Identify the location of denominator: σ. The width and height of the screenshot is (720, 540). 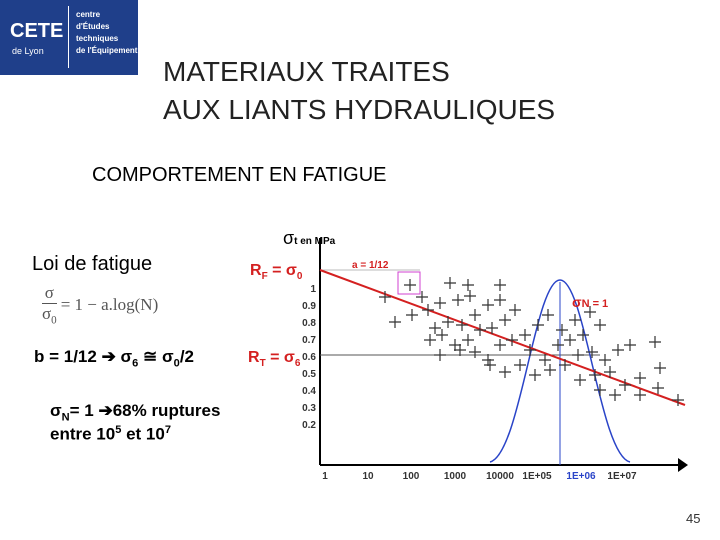
(47, 313).